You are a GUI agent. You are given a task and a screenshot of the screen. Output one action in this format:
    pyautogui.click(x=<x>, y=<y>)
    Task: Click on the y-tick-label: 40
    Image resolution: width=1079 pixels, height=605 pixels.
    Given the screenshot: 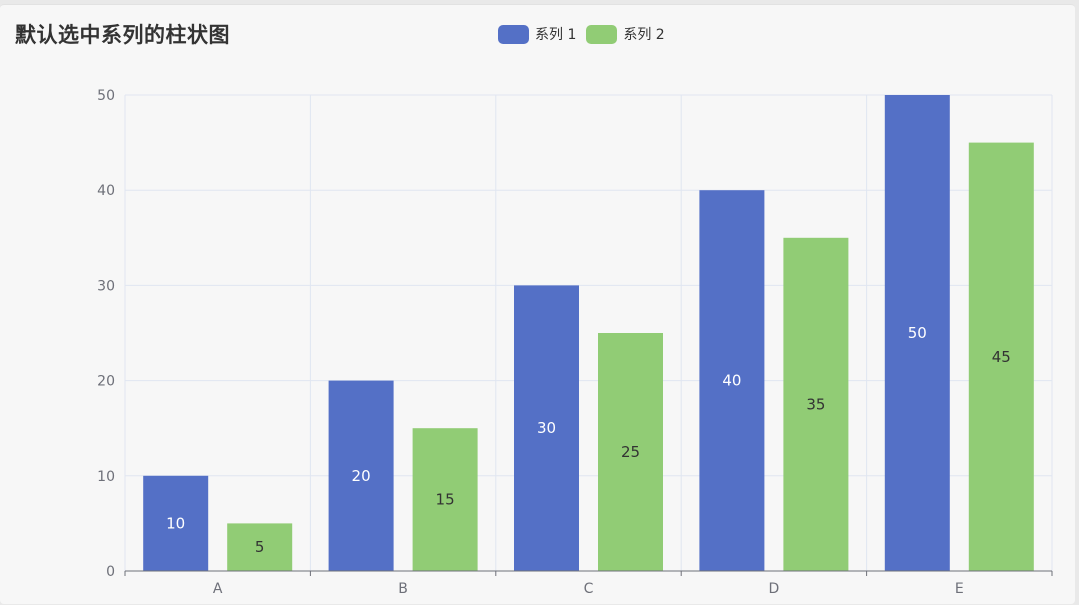 What is the action you would take?
    pyautogui.click(x=106, y=191)
    